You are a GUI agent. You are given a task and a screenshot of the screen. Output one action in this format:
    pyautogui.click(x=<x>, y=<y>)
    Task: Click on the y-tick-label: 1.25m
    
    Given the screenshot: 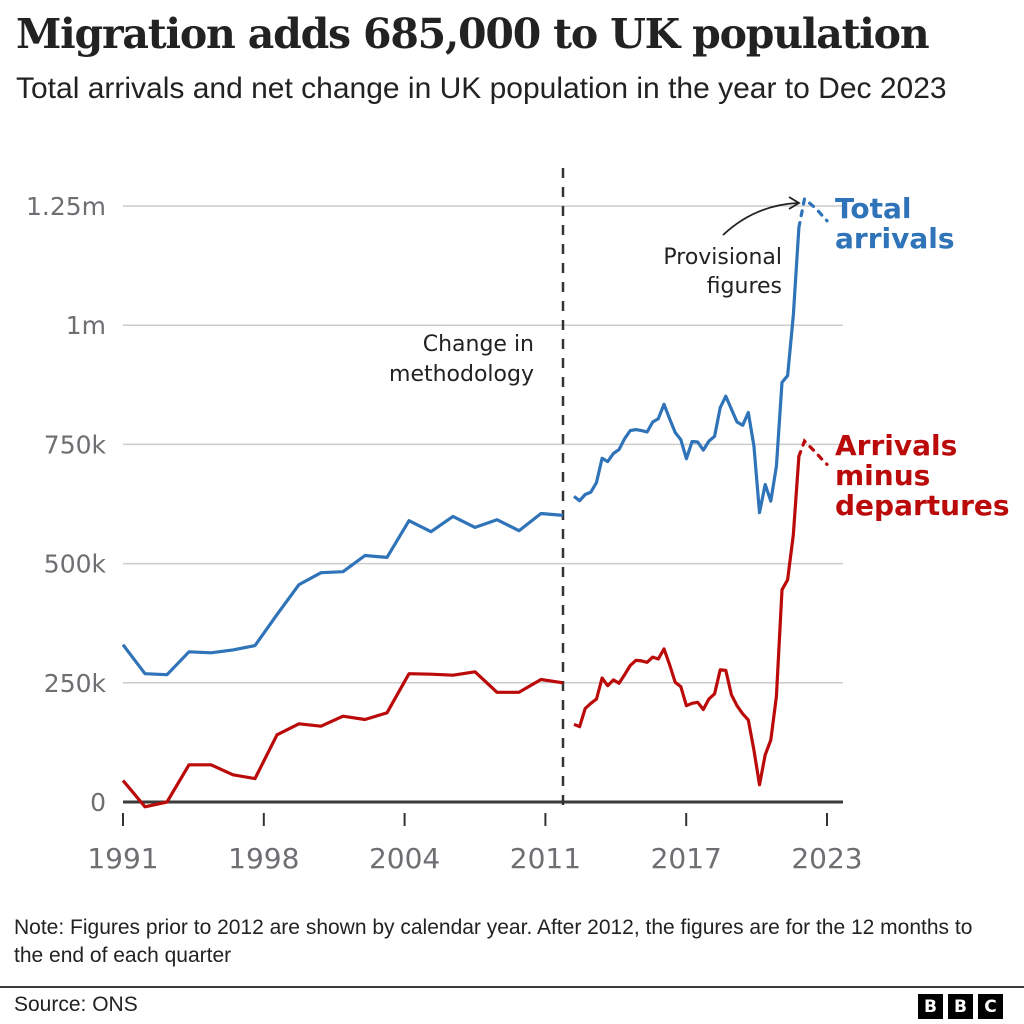 What is the action you would take?
    pyautogui.click(x=66, y=206)
    